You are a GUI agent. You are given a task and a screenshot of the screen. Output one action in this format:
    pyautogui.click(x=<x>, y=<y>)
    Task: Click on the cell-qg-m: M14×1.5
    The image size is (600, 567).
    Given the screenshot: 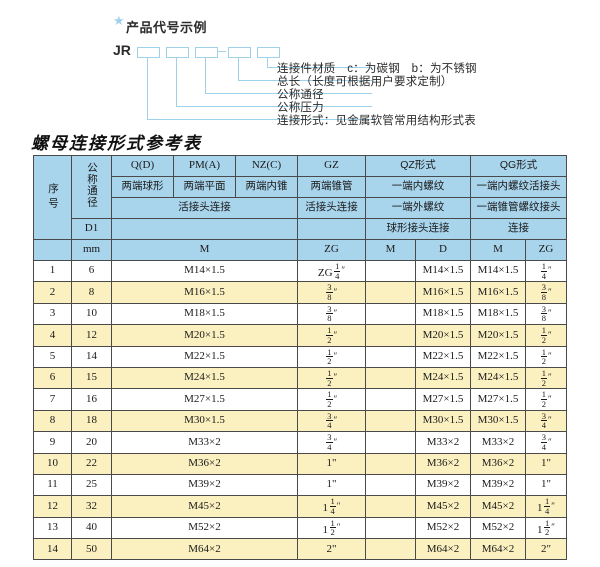 What is the action you would take?
    pyautogui.click(x=498, y=271)
    